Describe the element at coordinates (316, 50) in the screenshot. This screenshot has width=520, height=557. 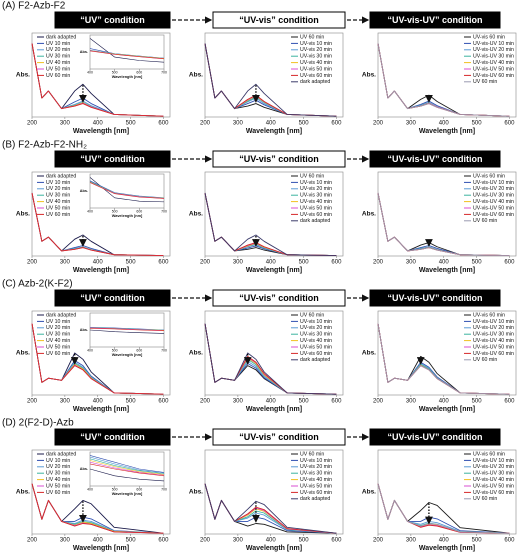
I see `legend-label: UV-vis 20 min` at that location.